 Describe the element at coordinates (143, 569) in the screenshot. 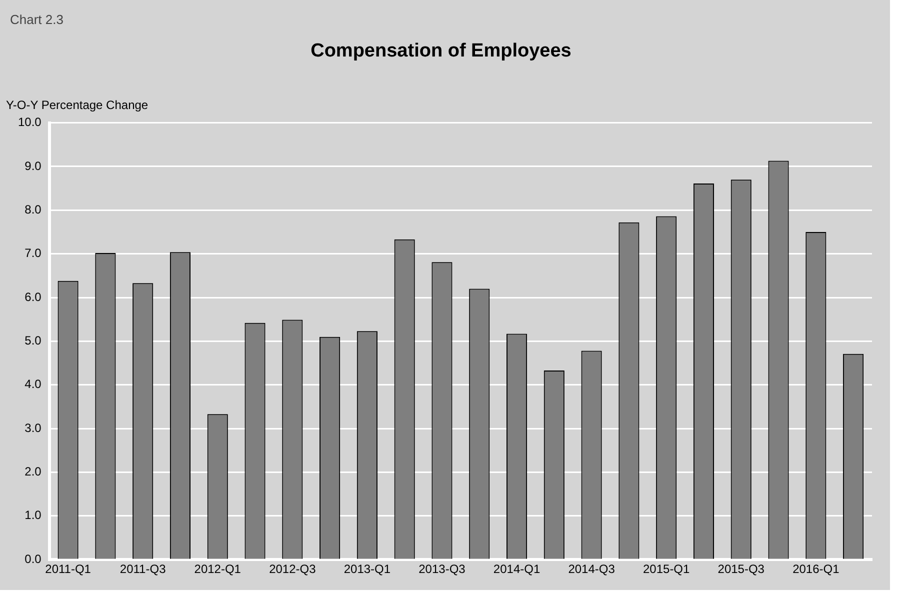

I see `x-tick-label: 2011-Q3` at that location.